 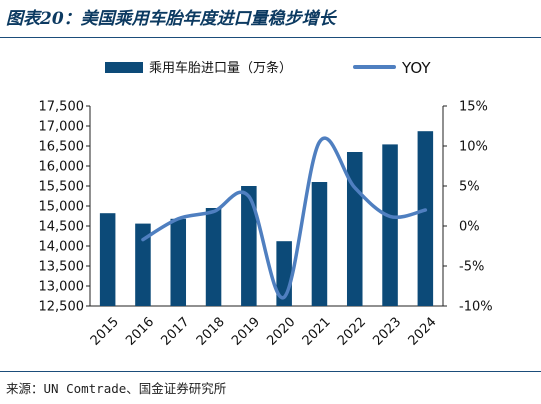 What do you see at coordinates (62, 147) in the screenshot?
I see `y-left-tick-label: 16,500` at bounding box center [62, 147].